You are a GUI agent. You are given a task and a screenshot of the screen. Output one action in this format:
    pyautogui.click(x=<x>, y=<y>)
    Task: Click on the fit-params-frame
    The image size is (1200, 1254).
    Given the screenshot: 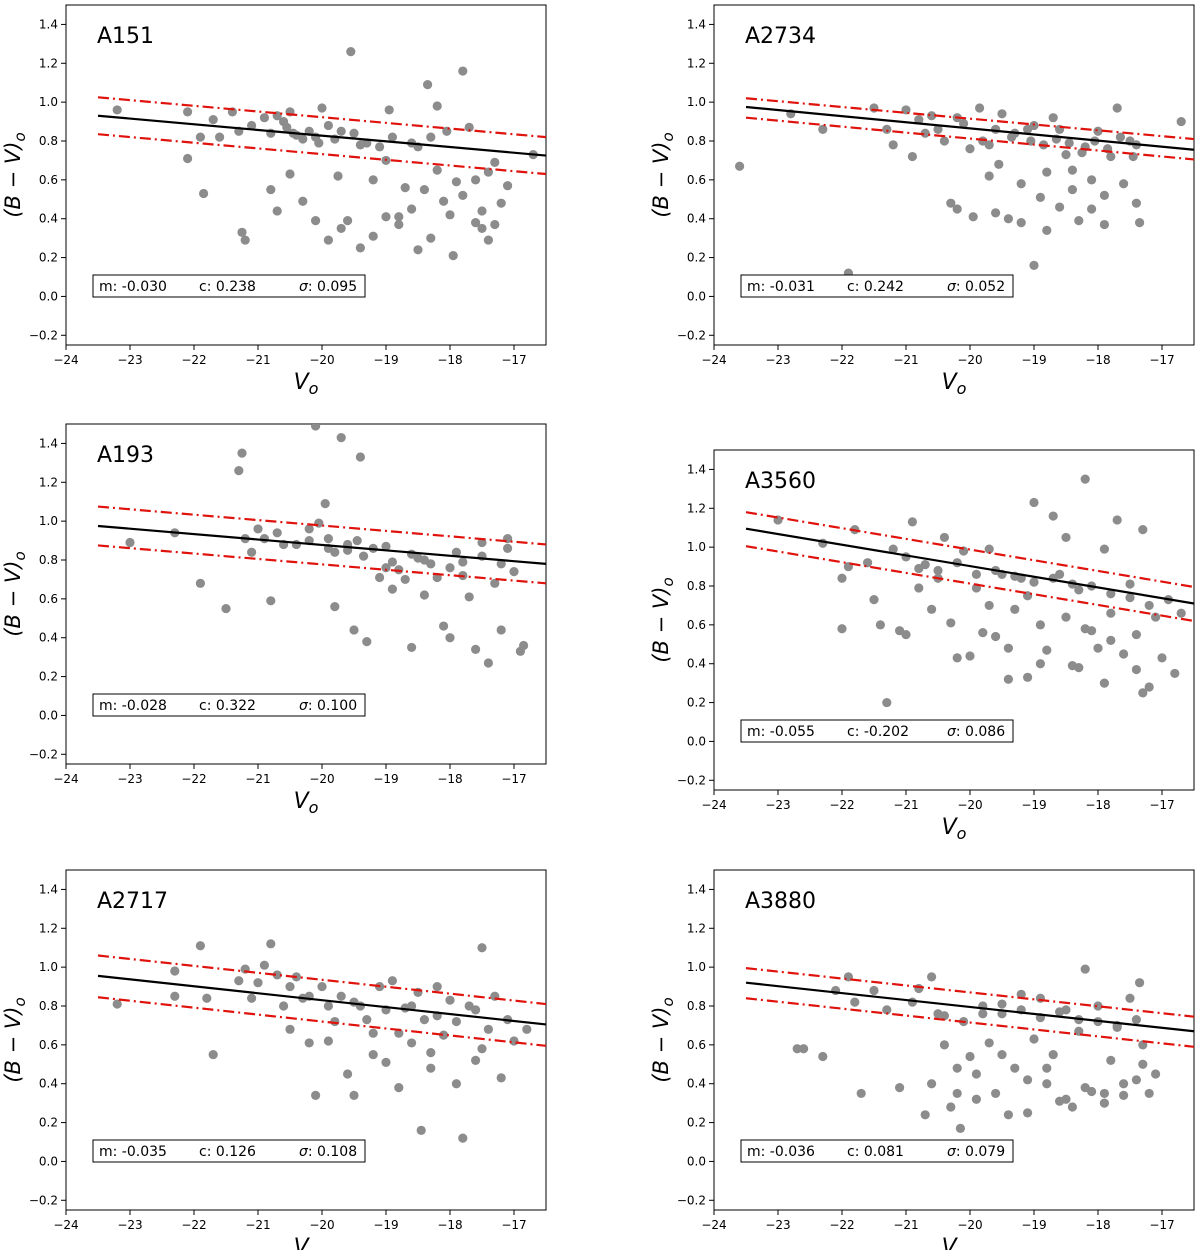 What is the action you would take?
    pyautogui.click(x=877, y=1151)
    